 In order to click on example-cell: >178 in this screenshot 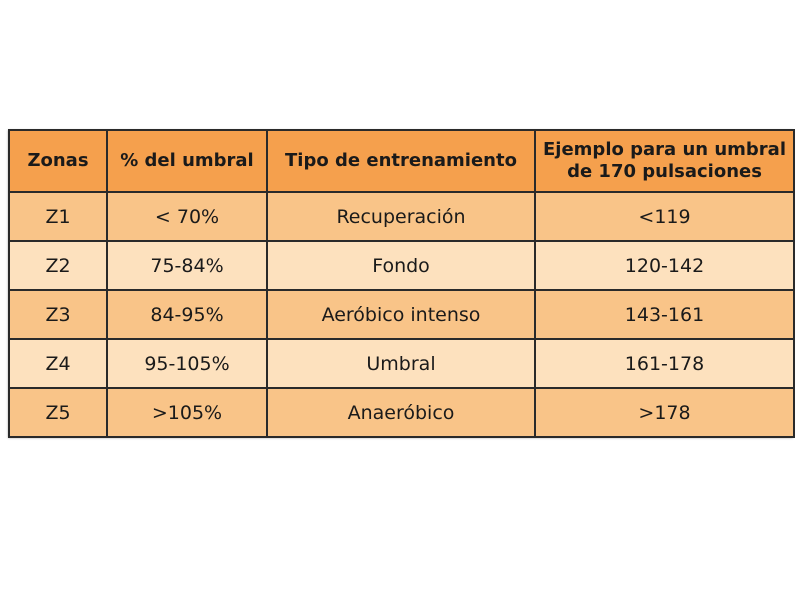, I will do `click(664, 412)`.